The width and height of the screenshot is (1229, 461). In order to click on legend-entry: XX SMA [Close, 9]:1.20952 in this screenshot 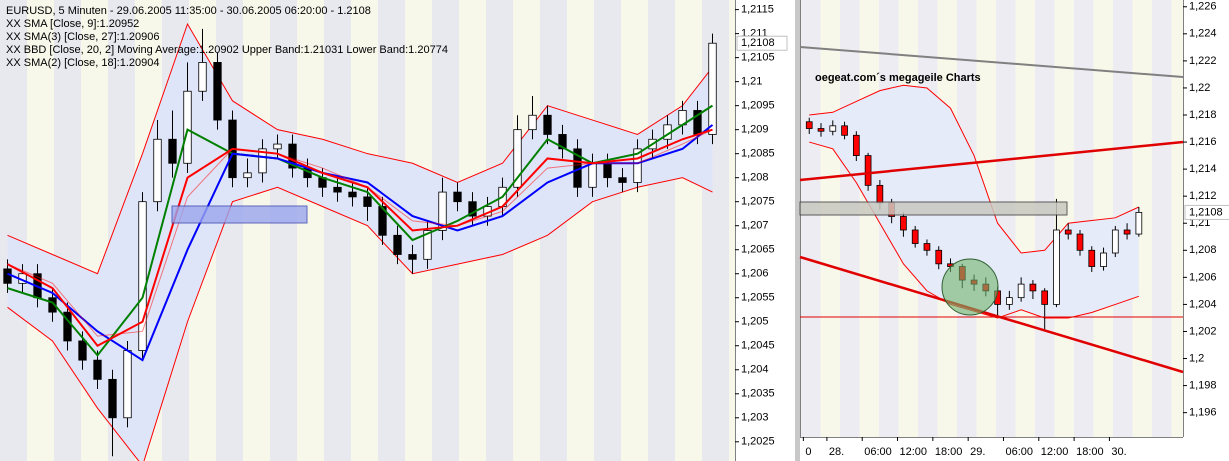, I will do `click(72, 24)`.